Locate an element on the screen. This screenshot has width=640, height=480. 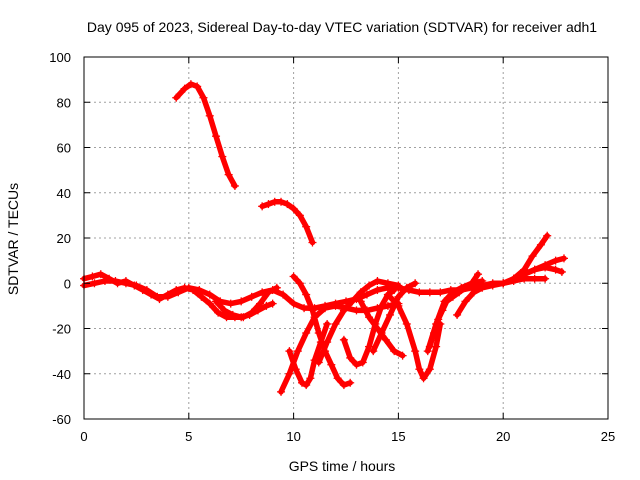
y-tick-label: 80 is located at coordinates (64, 102).